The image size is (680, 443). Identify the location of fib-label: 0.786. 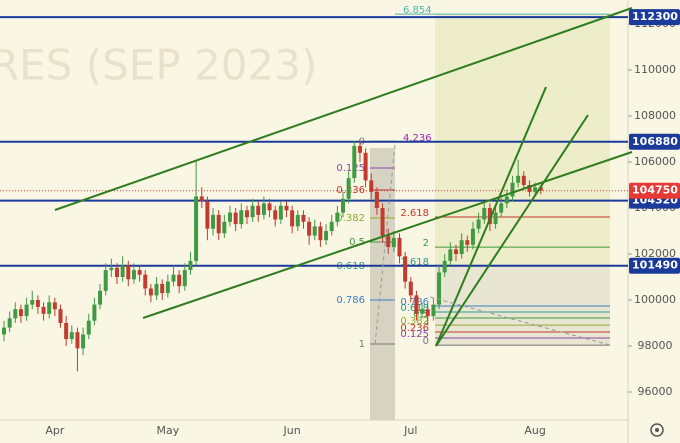
(350, 300).